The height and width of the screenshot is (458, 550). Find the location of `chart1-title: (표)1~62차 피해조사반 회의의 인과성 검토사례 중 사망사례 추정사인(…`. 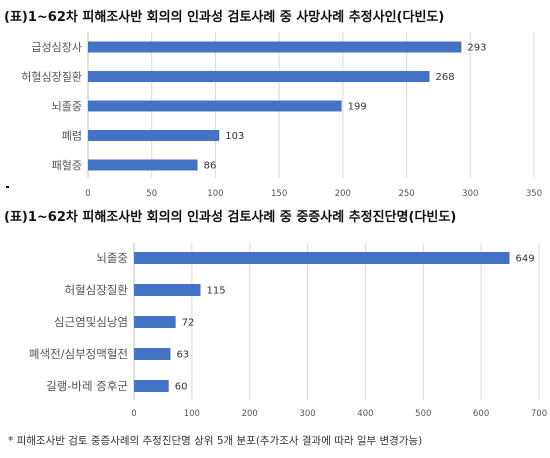

chart1-title: (표)1~62차 피해조사반 회의의 인과성 검토사례 중 사망사례 추정사인(… is located at coordinates (224, 17).